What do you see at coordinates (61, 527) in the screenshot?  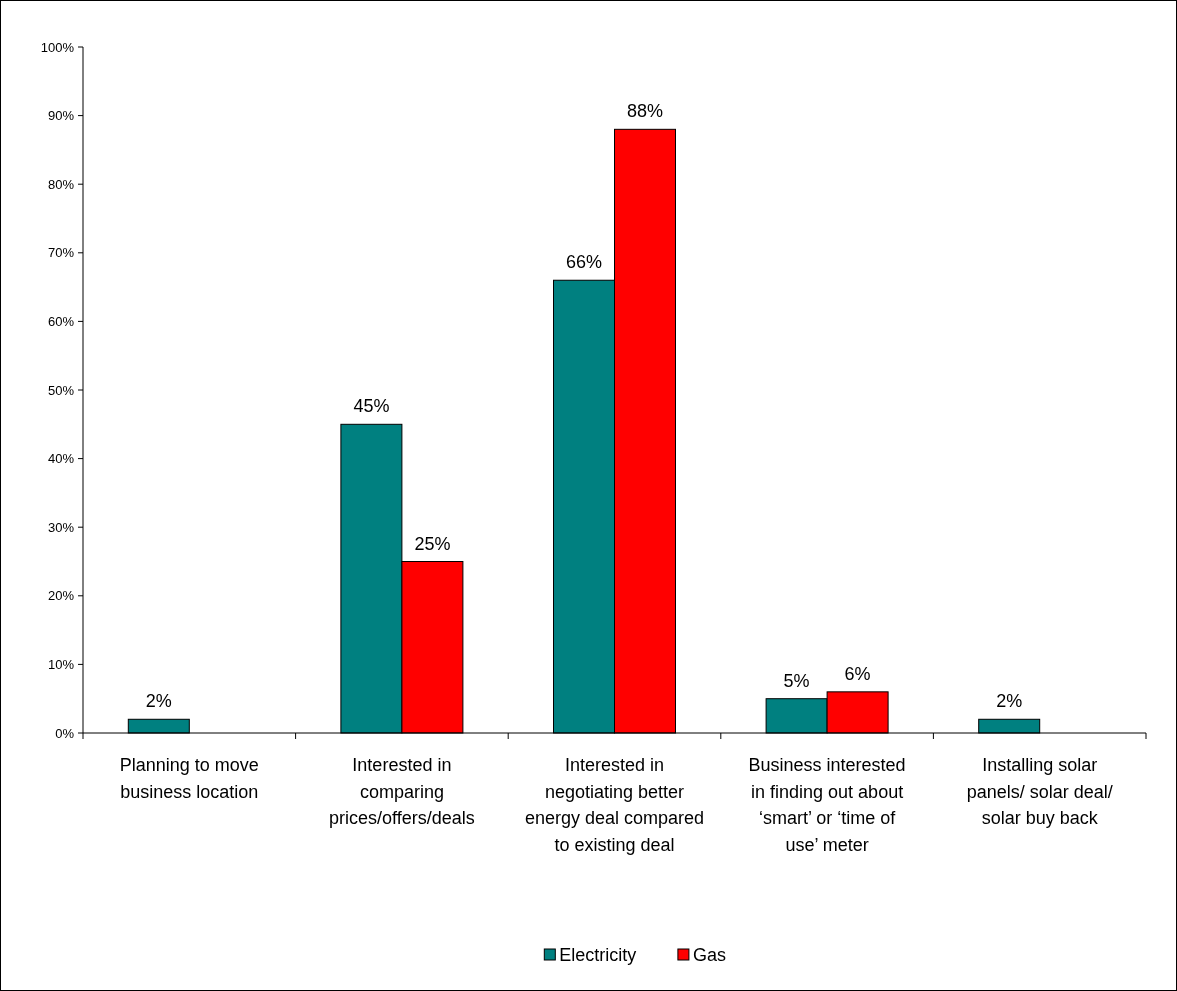 I see `y-tick-label: 30%` at bounding box center [61, 527].